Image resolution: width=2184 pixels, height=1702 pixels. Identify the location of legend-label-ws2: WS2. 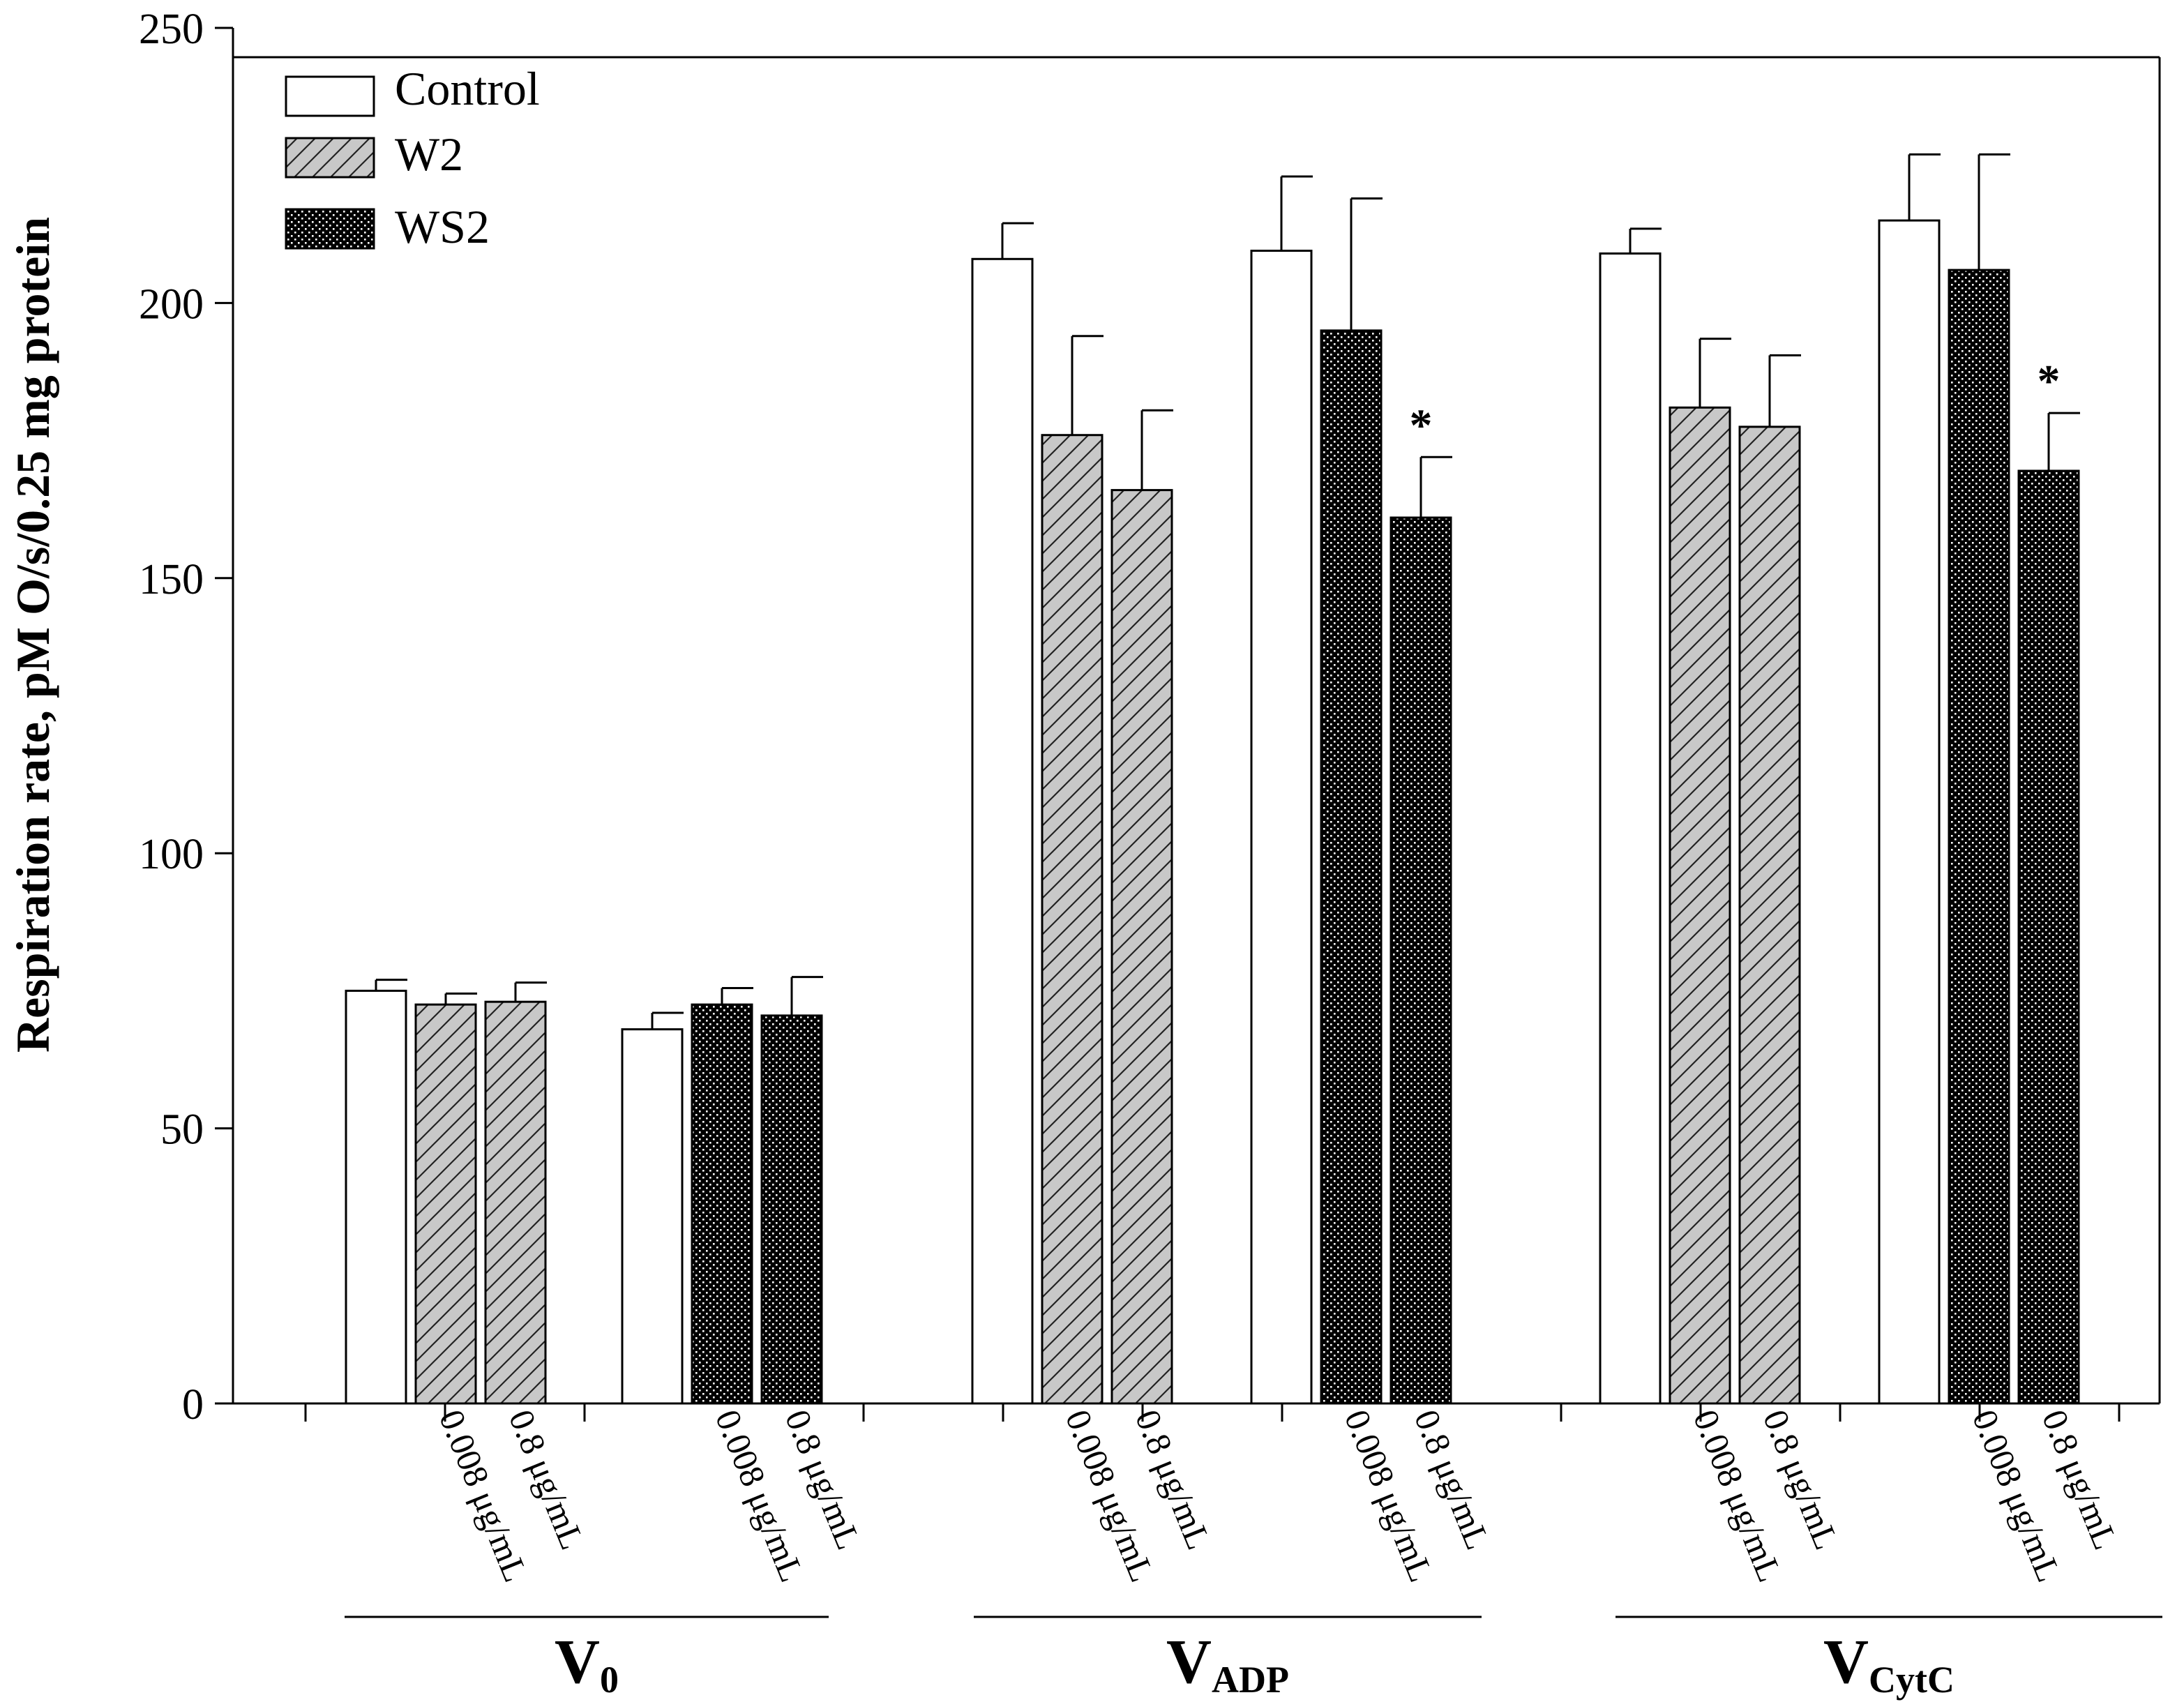
(442, 226).